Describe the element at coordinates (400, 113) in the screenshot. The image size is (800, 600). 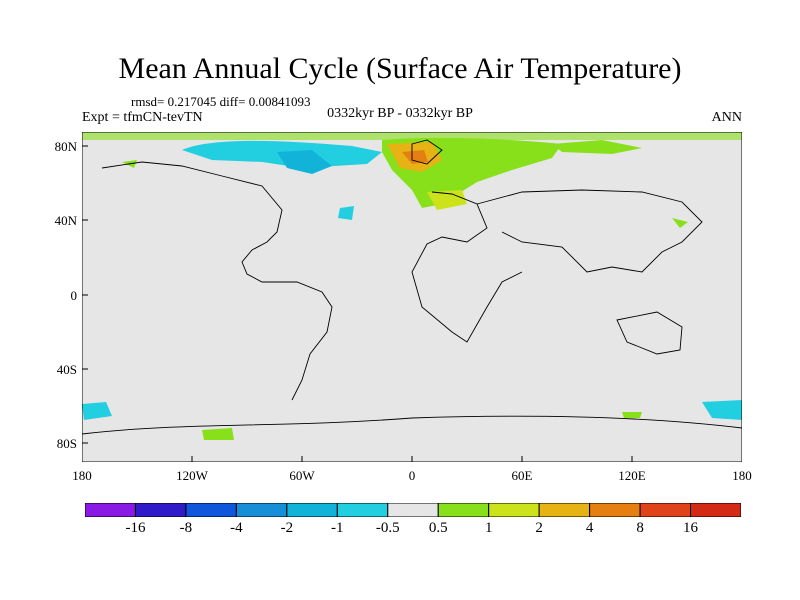
I see `period-label: 0332kyr BP - 0332kyr BP` at that location.